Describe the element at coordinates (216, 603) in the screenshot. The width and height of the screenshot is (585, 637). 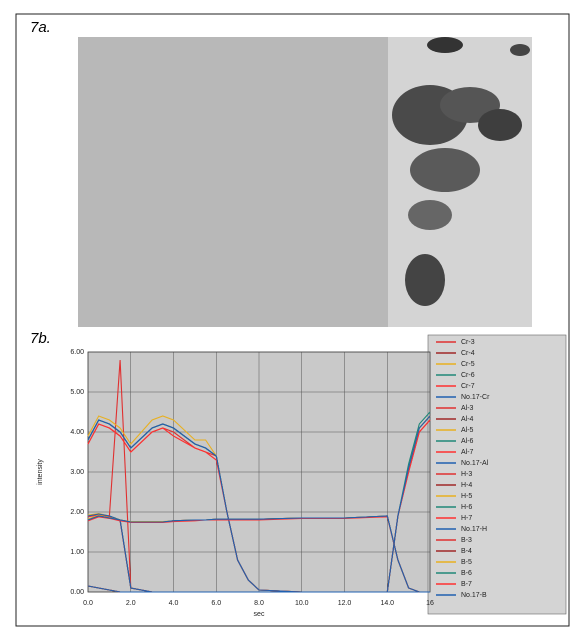
I see `x-tick-label: 6.0` at that location.